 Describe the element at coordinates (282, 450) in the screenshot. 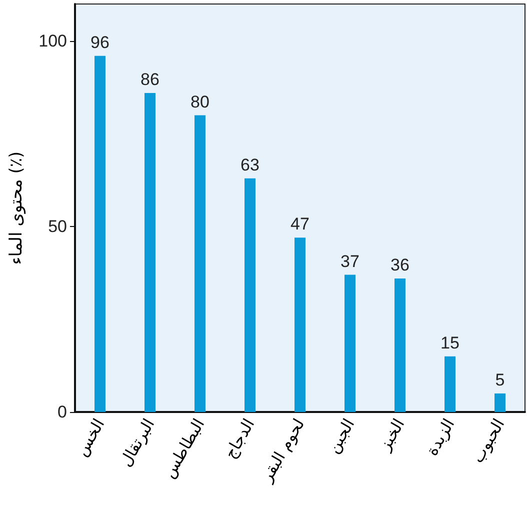

I see `x-tick-label: لحوم البقر` at that location.